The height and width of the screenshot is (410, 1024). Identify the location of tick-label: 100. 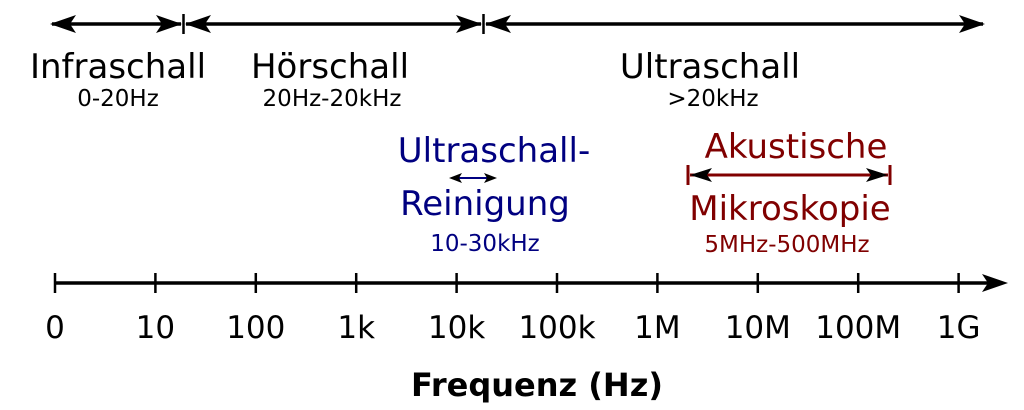
(255, 328).